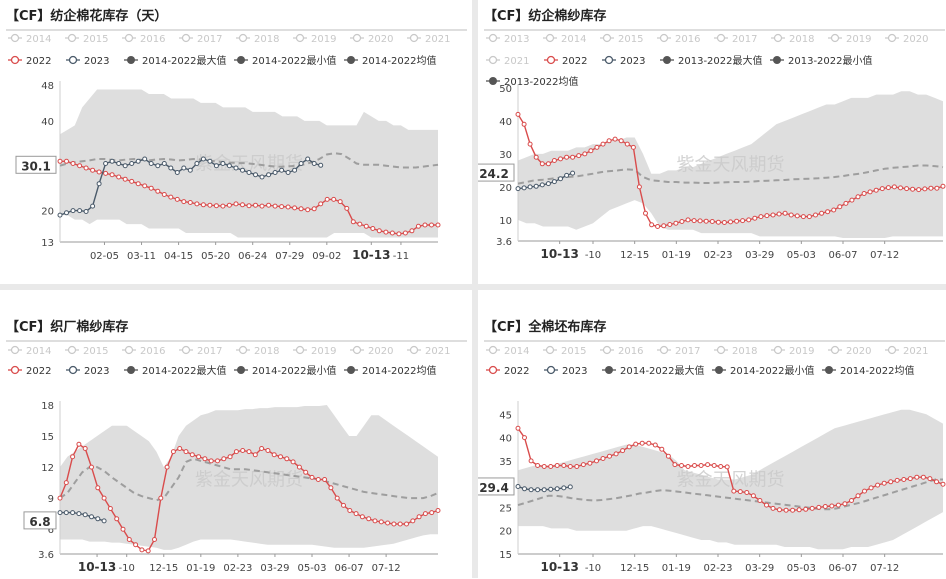  I want to click on x-tick-label: 01-19, so click(676, 255).